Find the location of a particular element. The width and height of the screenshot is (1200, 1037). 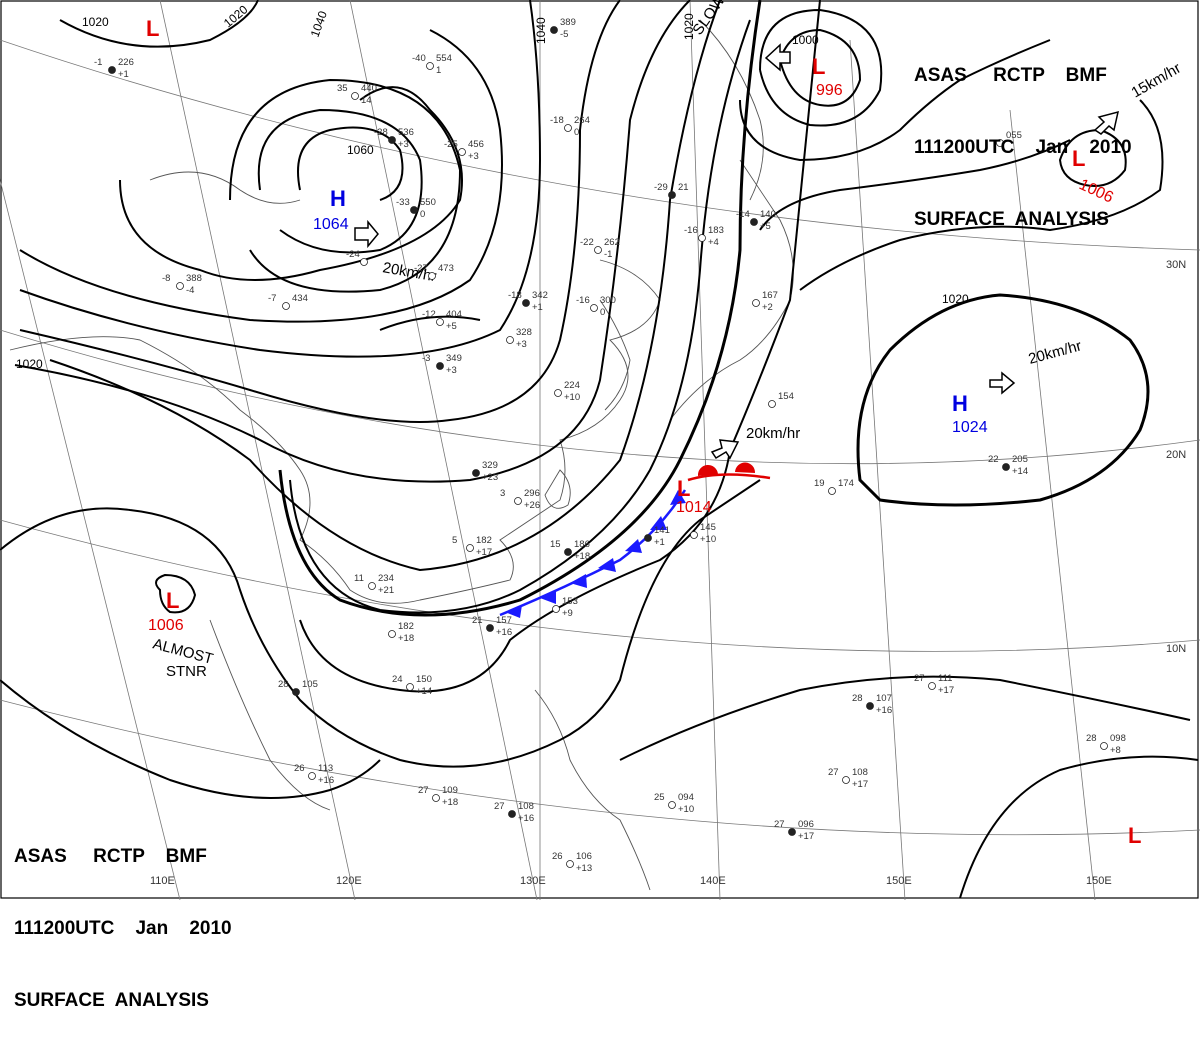

station-temperature: -22 is located at coordinates (587, 242).